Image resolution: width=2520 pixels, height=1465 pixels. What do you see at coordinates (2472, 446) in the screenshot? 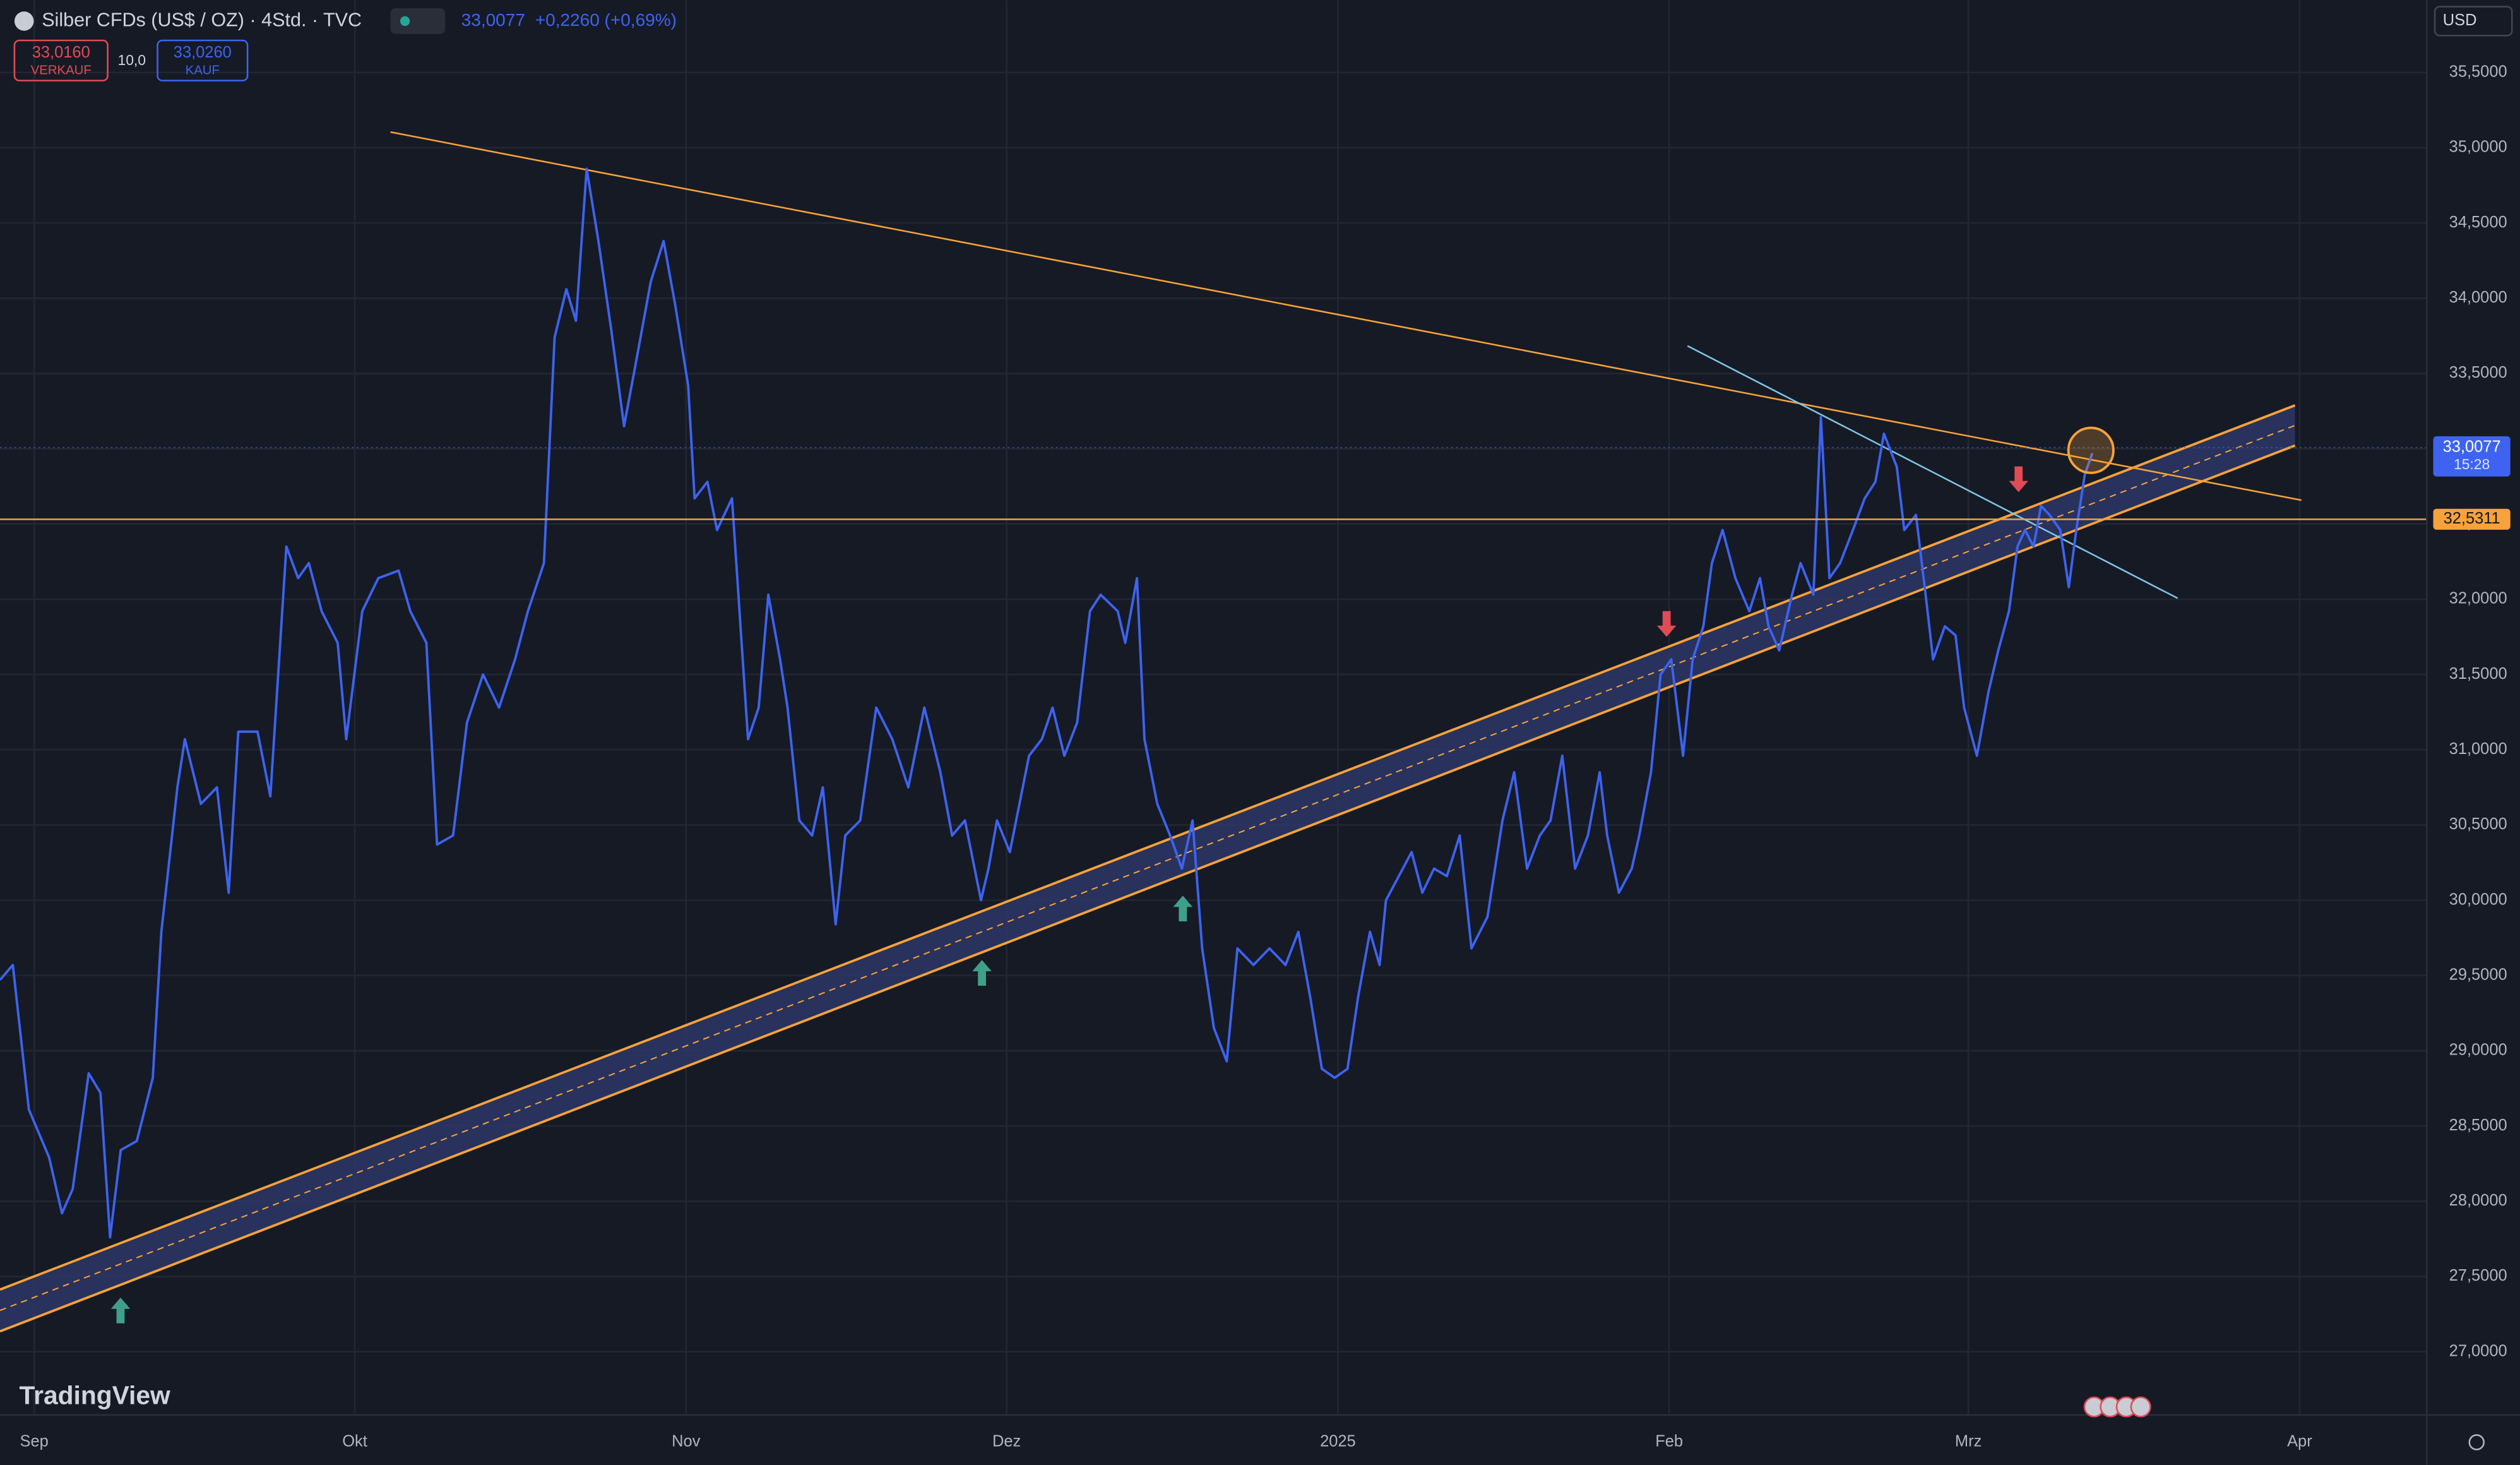
I see `last-price-label: 33,0077` at bounding box center [2472, 446].